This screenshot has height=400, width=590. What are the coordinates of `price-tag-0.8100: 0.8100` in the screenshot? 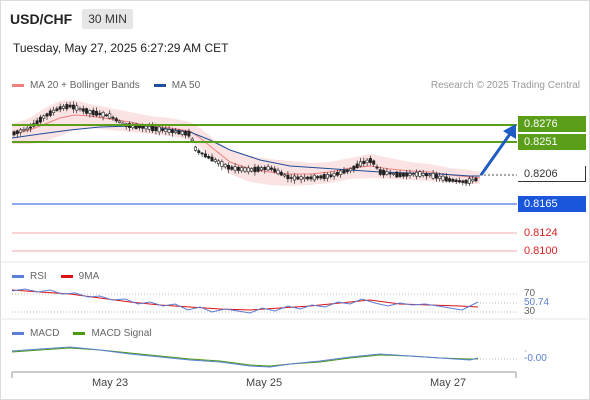 It's located at (541, 251).